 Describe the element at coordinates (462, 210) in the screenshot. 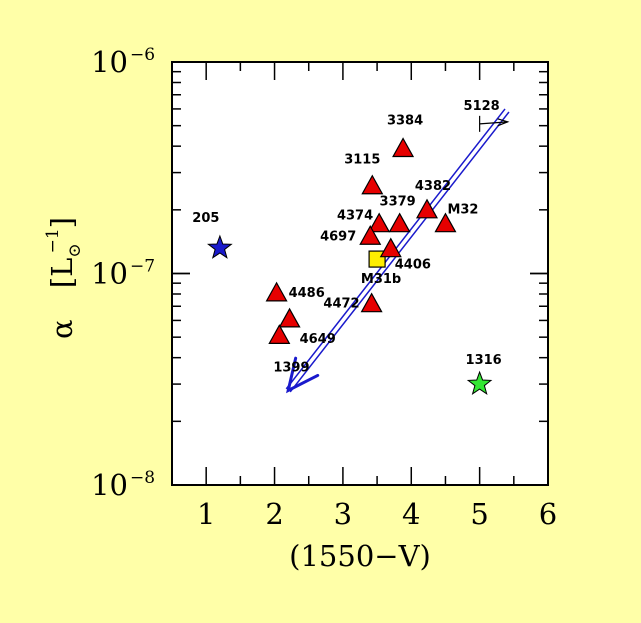

I see `point-label: M32` at that location.